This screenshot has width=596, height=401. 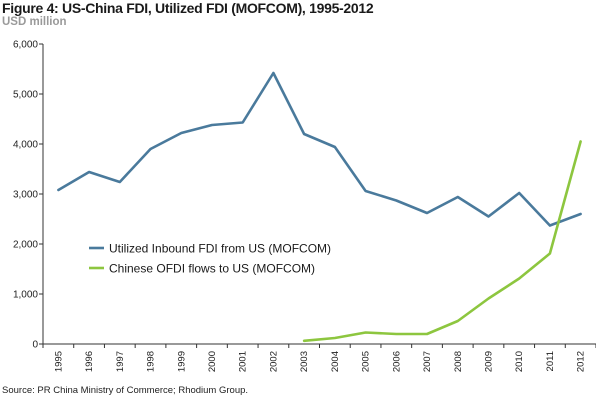 What do you see at coordinates (181, 361) in the screenshot?
I see `x-tick-label: 1999` at bounding box center [181, 361].